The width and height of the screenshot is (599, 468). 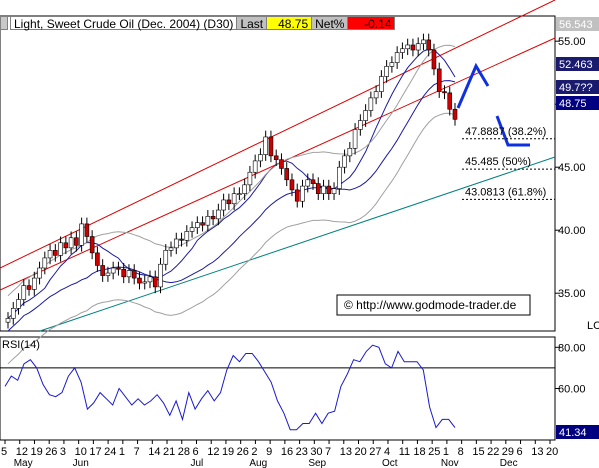 I want to click on date-tick-label: 23, so click(x=302, y=452).